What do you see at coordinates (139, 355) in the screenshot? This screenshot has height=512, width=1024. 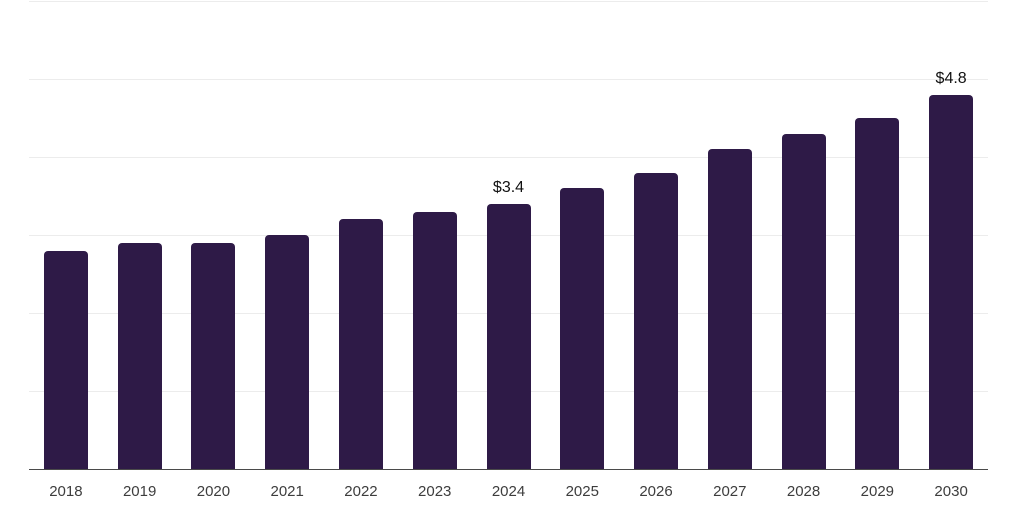 I see `bar-2019` at bounding box center [139, 355].